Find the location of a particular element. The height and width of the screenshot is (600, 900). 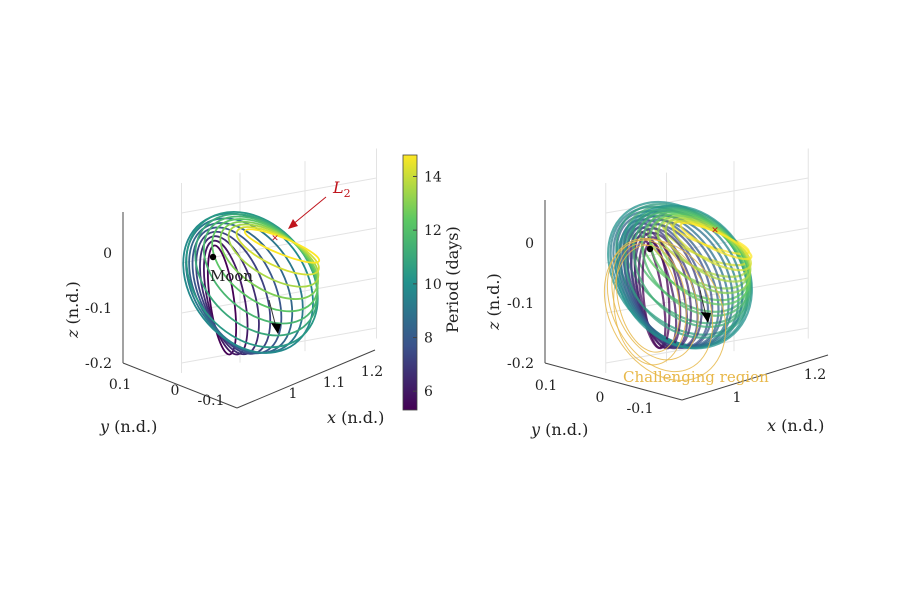

right-axes is located at coordinates (686, 300).